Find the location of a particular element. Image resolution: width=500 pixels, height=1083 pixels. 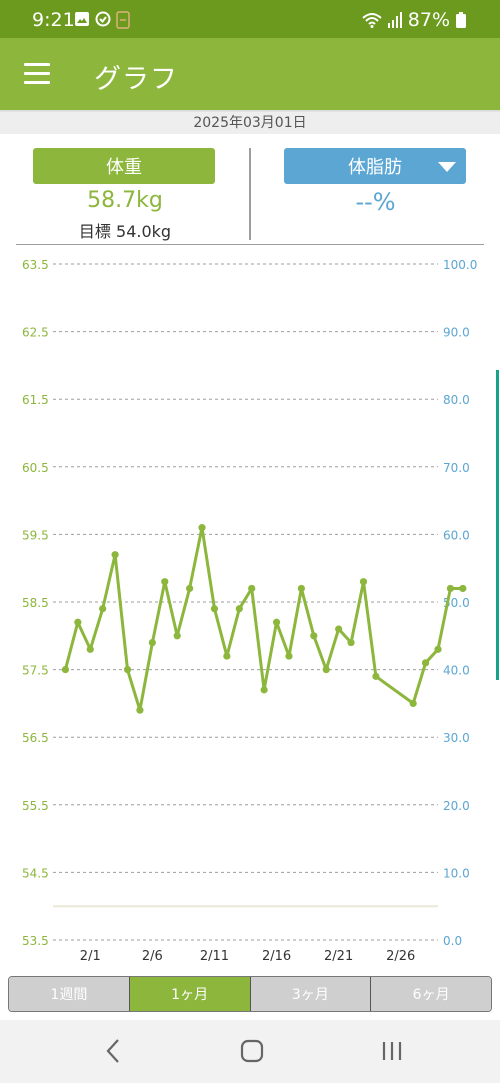

gallery-icon is located at coordinates (82, 19).